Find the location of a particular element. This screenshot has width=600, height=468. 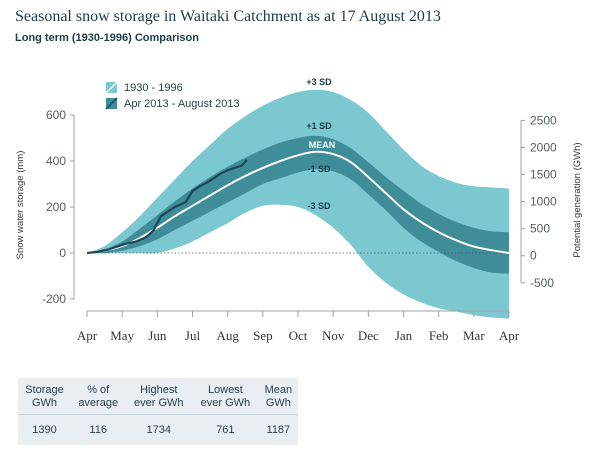

x-tick-label: Jul is located at coordinates (193, 335).